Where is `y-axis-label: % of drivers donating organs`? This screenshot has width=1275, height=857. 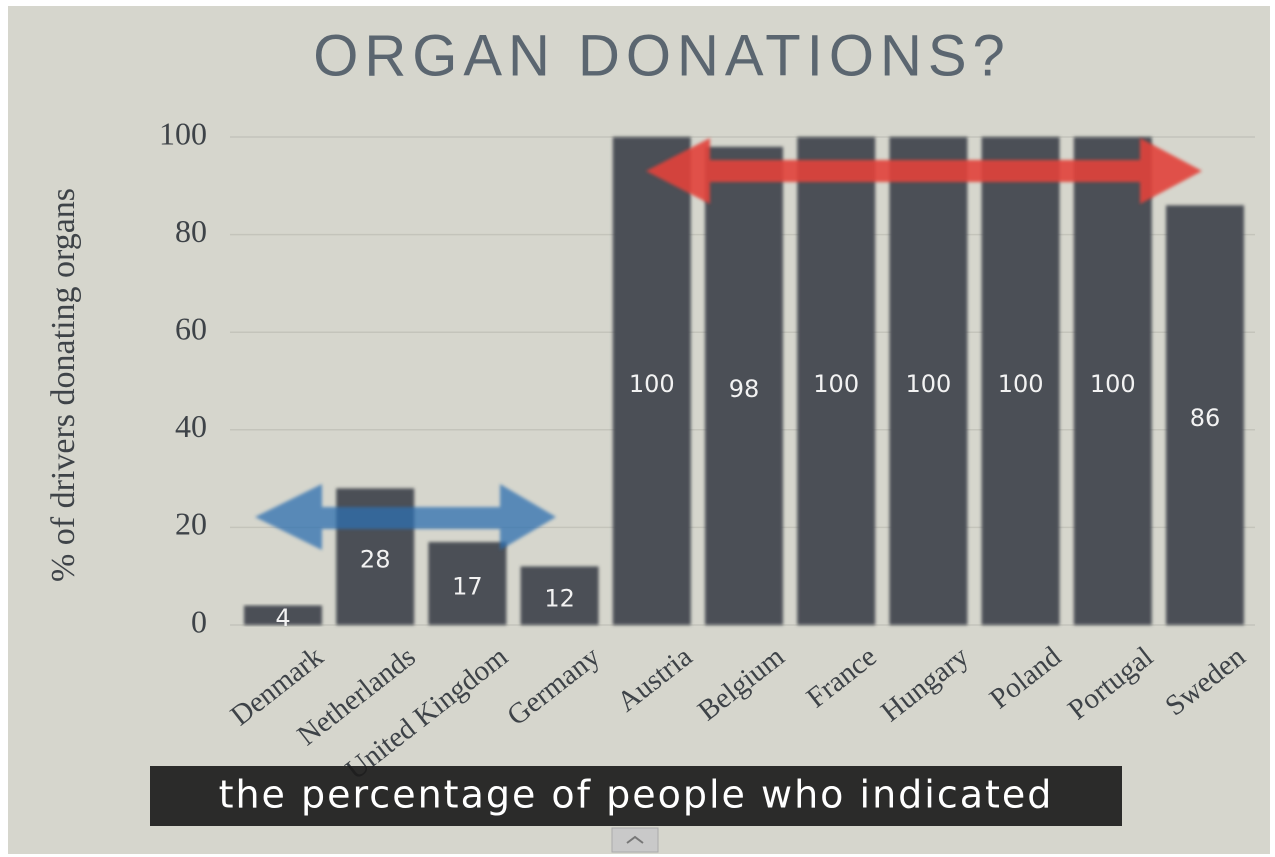 y-axis-label: % of drivers donating organs is located at coordinates (63, 385).